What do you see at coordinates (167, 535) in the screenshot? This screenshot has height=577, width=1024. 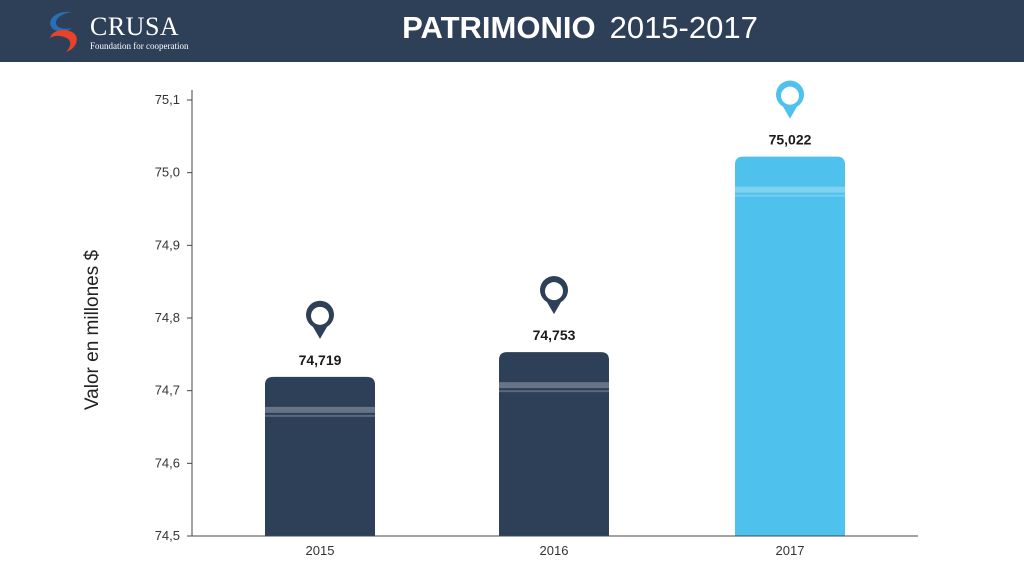 I see `y-tick-label: 74,5` at bounding box center [167, 535].